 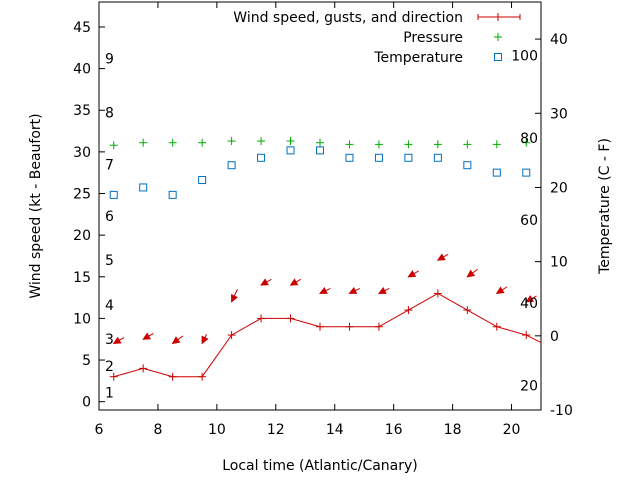 I want to click on fahrenheit-label: 100, so click(x=524, y=56).